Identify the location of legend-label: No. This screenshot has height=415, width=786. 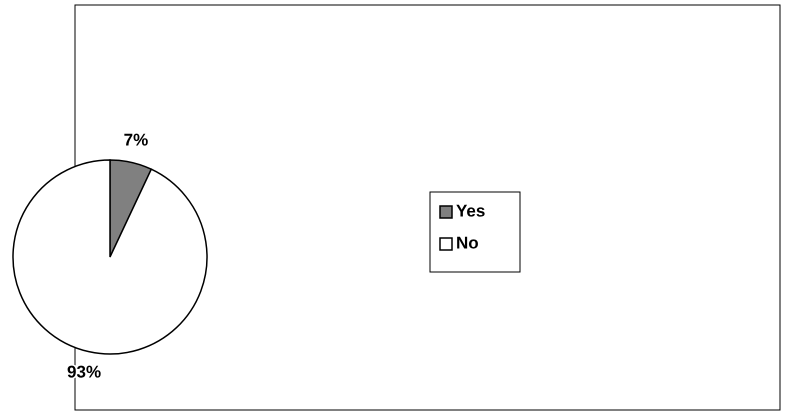
(467, 242).